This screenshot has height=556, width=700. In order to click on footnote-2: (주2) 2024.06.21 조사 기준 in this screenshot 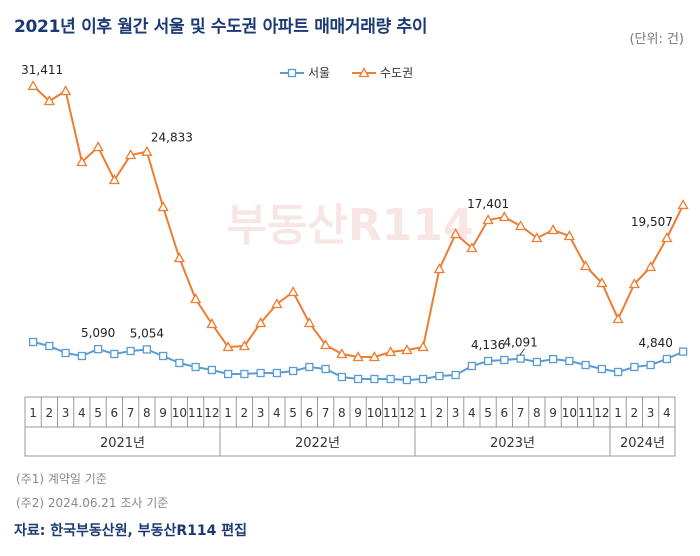, I will do `click(92, 503)`.